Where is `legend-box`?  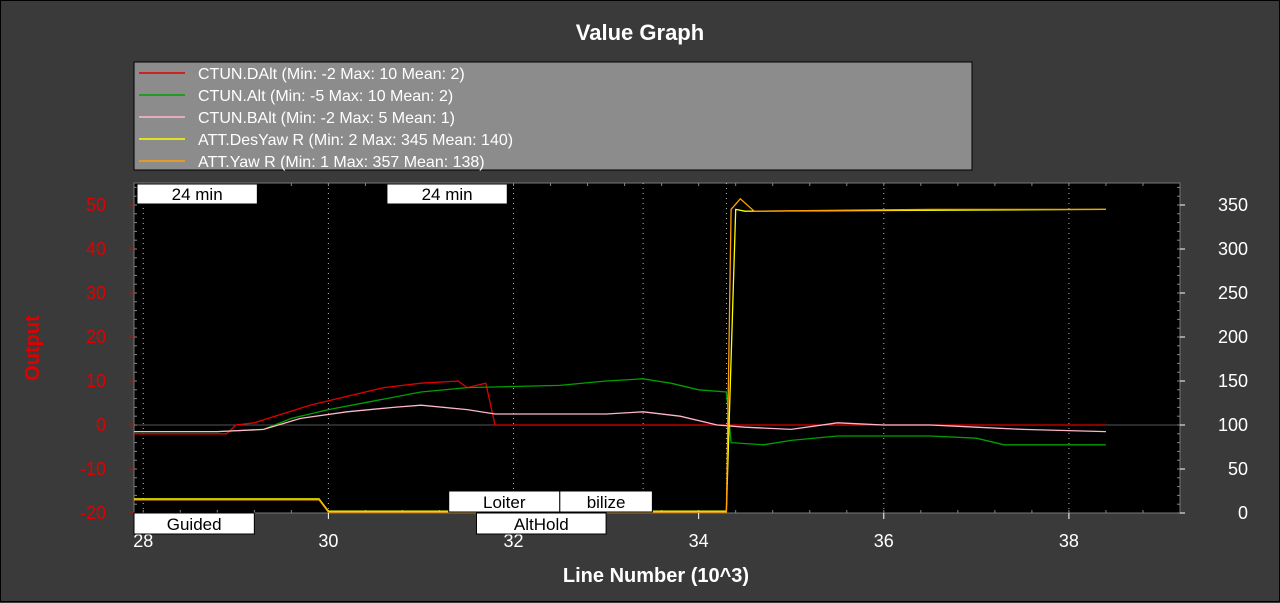 legend-box is located at coordinates (553, 116).